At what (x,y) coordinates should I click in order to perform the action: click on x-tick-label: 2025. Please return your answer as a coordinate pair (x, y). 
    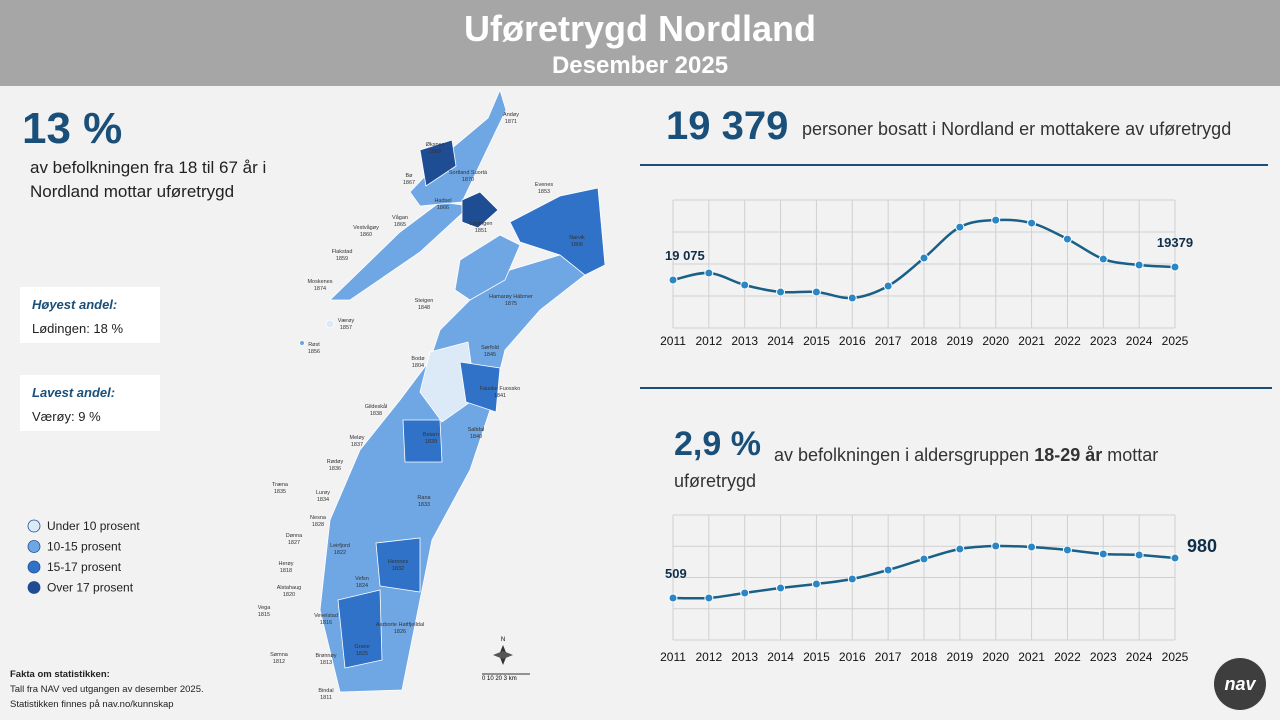
    Looking at the image, I should click on (1175, 657).